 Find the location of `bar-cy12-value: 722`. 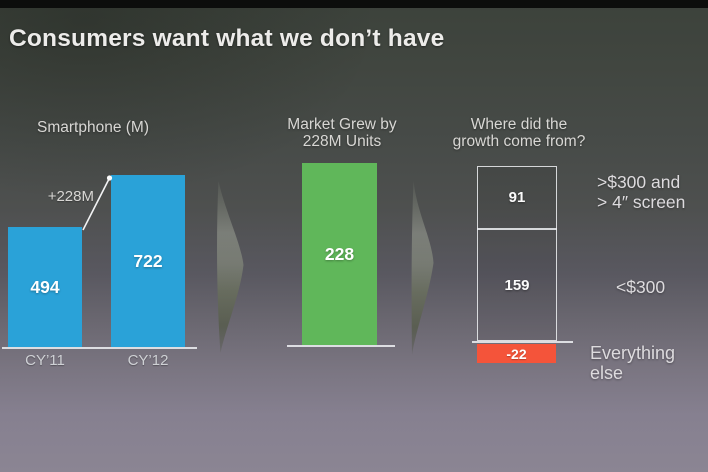

bar-cy12-value: 722 is located at coordinates (148, 260).